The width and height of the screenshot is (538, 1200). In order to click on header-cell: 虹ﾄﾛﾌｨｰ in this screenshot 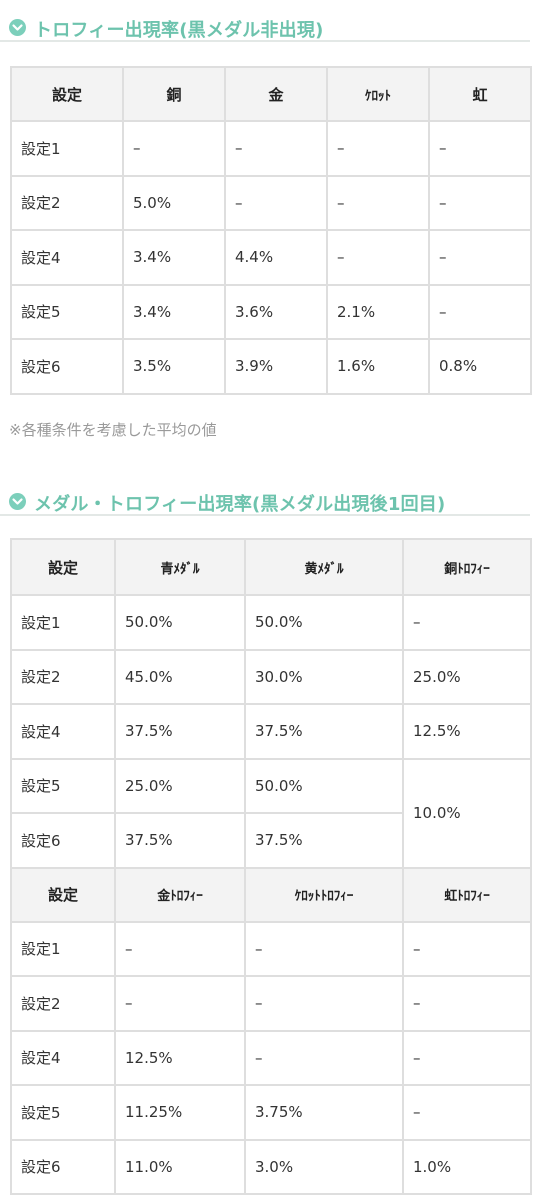, I will do `click(467, 894)`.